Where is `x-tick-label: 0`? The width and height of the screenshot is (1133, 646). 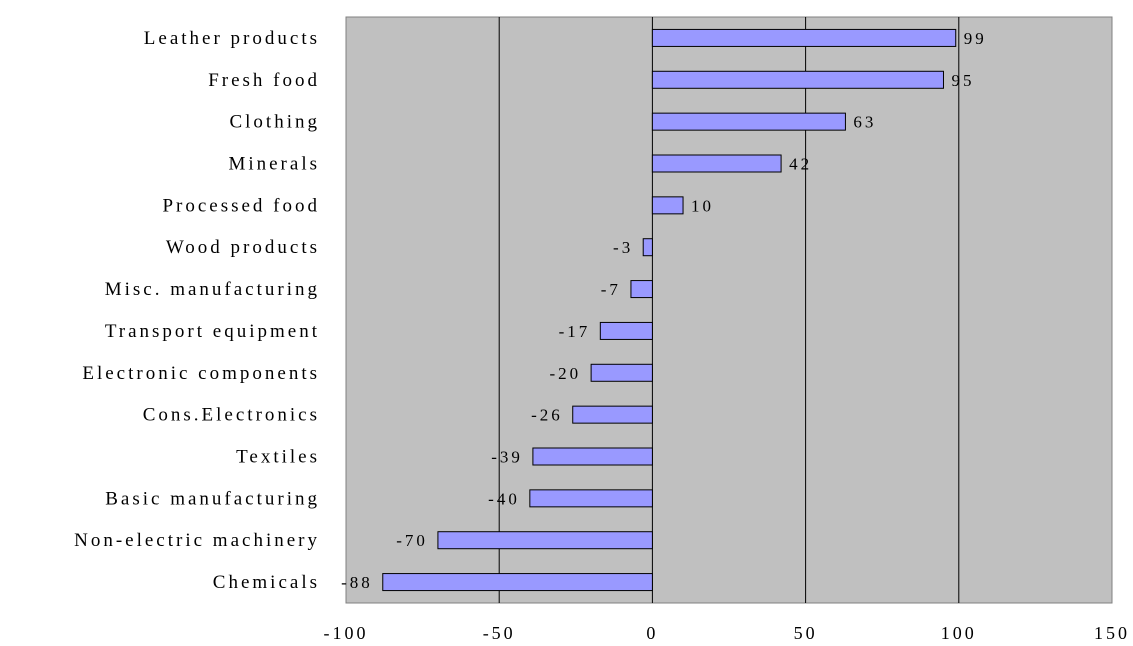 x-tick-label: 0 is located at coordinates (652, 633).